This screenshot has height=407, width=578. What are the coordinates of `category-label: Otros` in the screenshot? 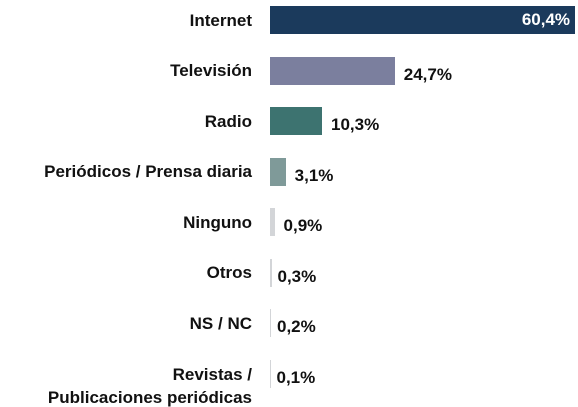 It's located at (229, 272).